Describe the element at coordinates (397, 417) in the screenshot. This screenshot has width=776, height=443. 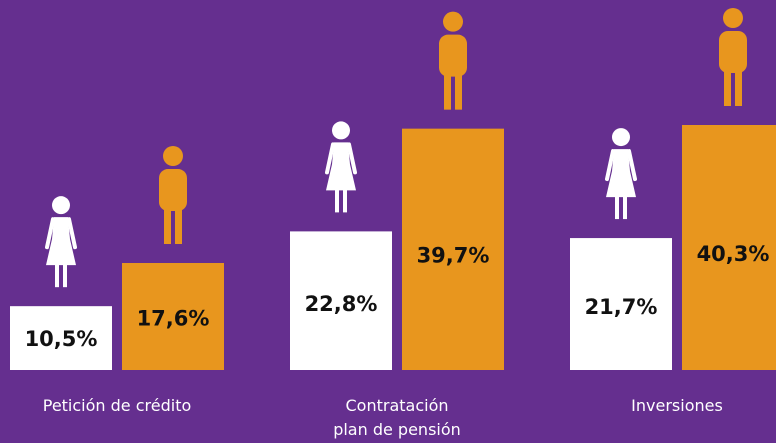
I see `category-label: Contratación plan de pensión` at that location.